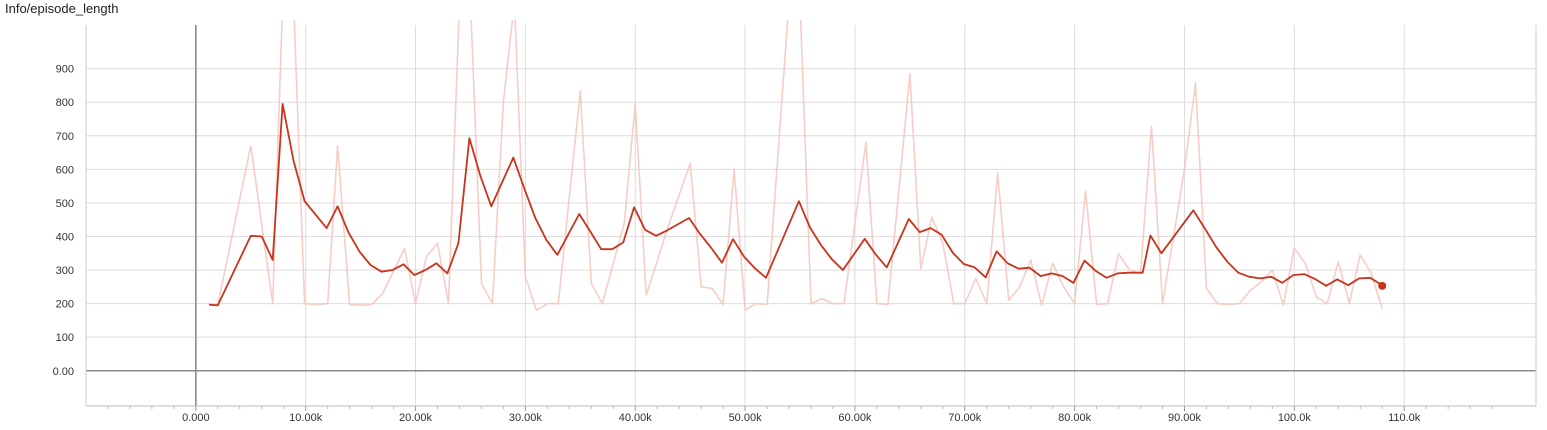 Image resolution: width=1547 pixels, height=430 pixels. Describe the element at coordinates (65, 271) in the screenshot. I see `y-tick-label: 300` at that location.